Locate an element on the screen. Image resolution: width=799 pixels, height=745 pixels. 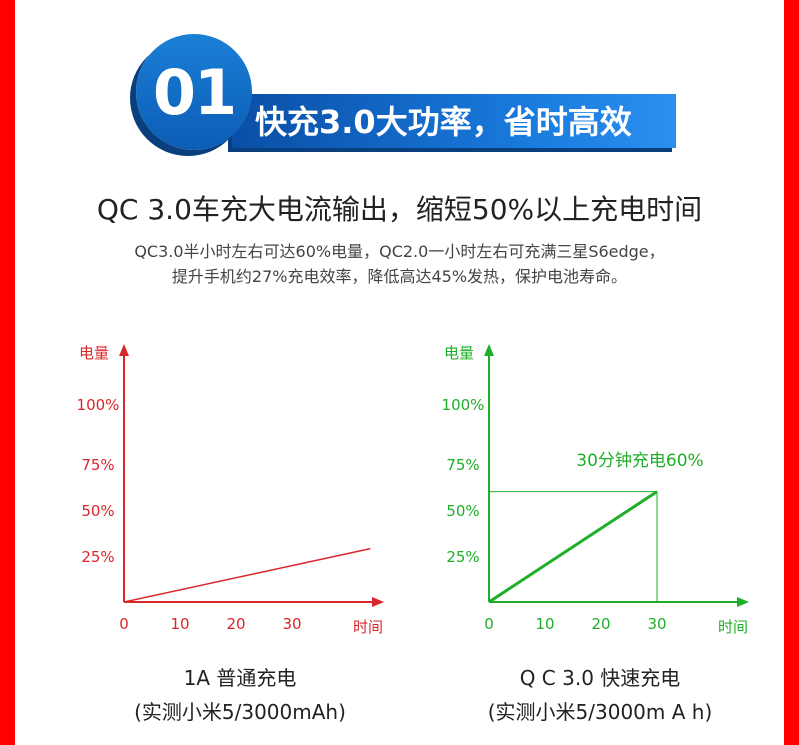
normal-charge-caption: 1A 普通充电 is located at coordinates (240, 678).